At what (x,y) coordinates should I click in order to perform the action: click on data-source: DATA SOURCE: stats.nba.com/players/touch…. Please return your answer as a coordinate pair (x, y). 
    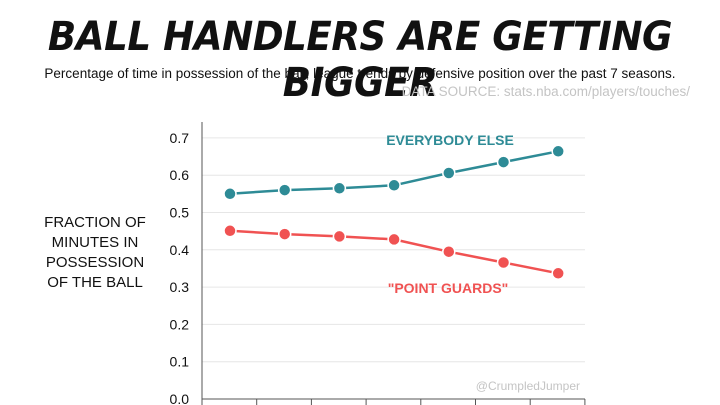
    Looking at the image, I should click on (545, 91).